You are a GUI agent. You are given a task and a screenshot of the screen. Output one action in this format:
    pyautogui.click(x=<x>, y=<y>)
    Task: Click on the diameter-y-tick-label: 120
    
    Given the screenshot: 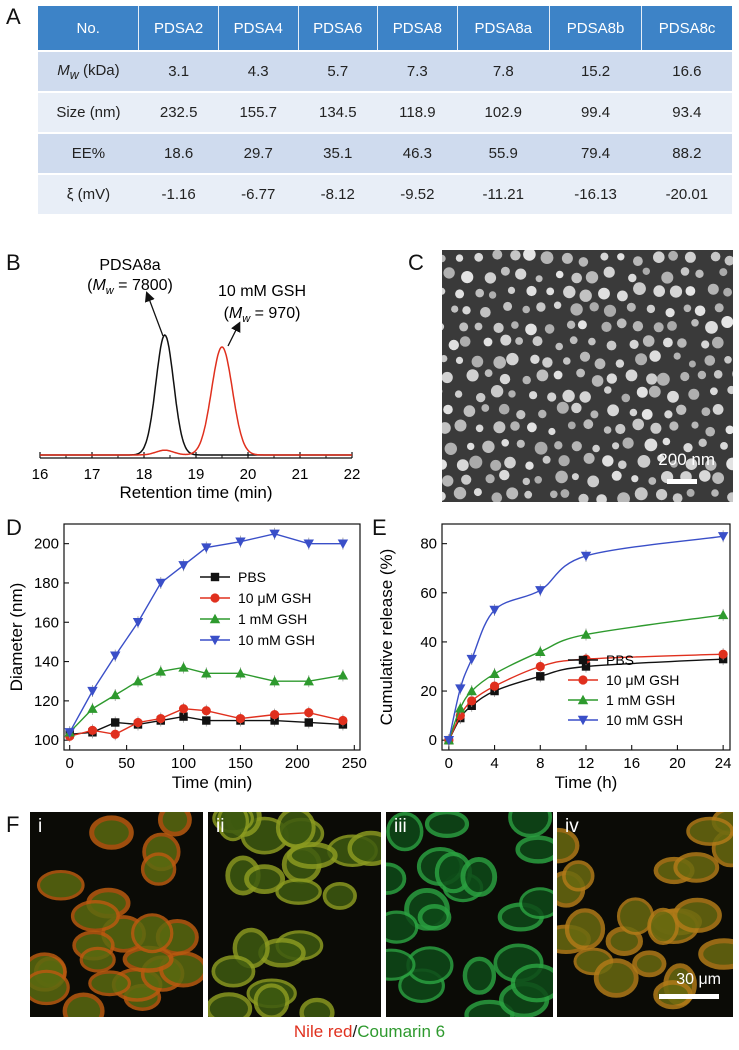 What is the action you would take?
    pyautogui.click(x=46, y=701)
    